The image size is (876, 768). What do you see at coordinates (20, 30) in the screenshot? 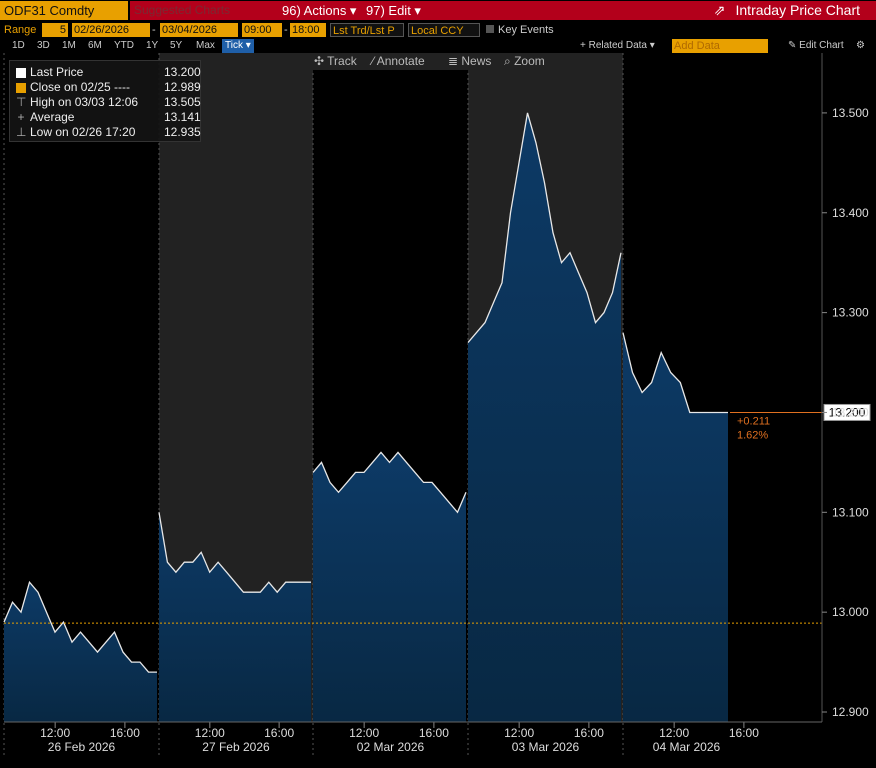
I see `range-label: Range` at bounding box center [20, 30].